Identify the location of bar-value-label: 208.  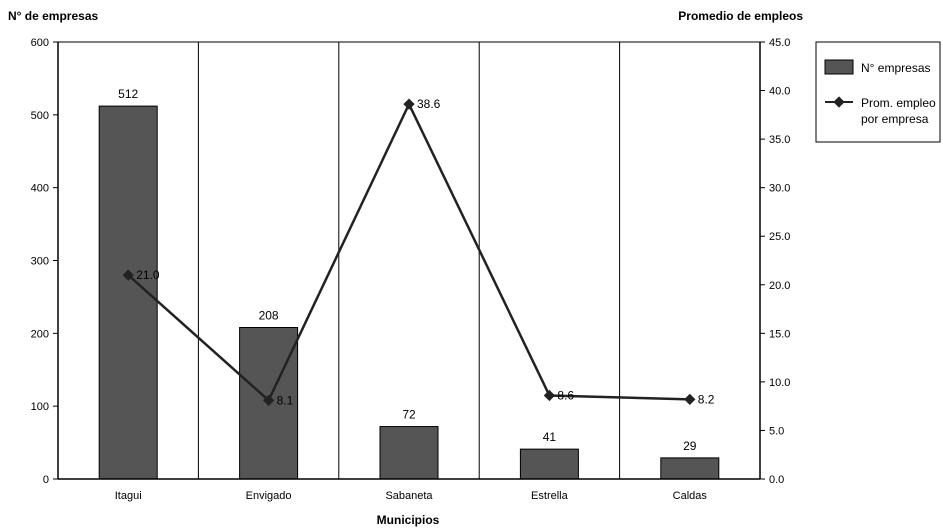
(269, 316).